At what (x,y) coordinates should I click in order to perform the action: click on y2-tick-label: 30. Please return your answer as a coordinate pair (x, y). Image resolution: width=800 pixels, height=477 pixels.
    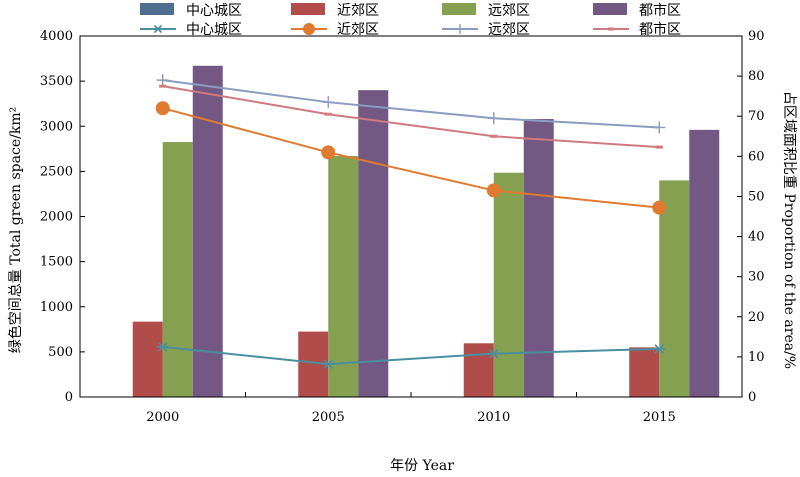
    Looking at the image, I should click on (756, 277).